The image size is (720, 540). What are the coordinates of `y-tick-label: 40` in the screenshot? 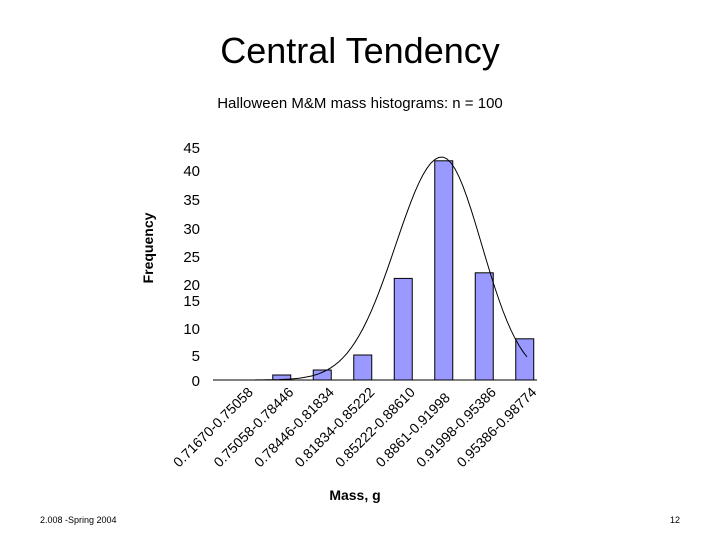 It's located at (191, 171).